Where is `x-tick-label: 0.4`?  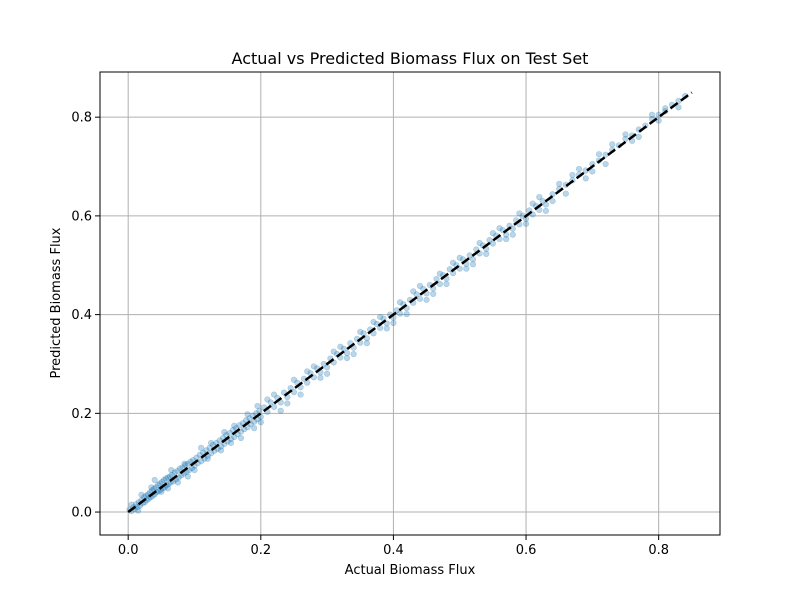
x-tick-label: 0.4 is located at coordinates (393, 550).